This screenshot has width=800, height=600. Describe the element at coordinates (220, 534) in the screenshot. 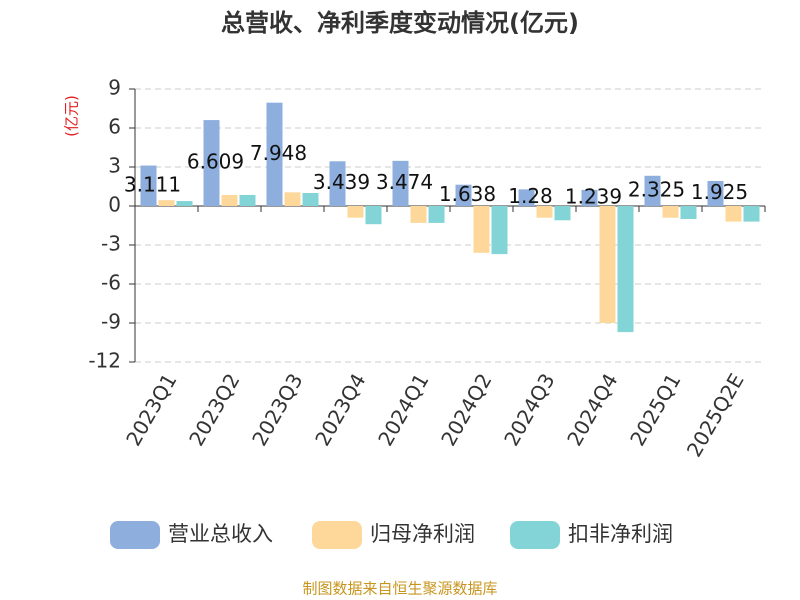

I see `legend-label: 营业总收入` at that location.